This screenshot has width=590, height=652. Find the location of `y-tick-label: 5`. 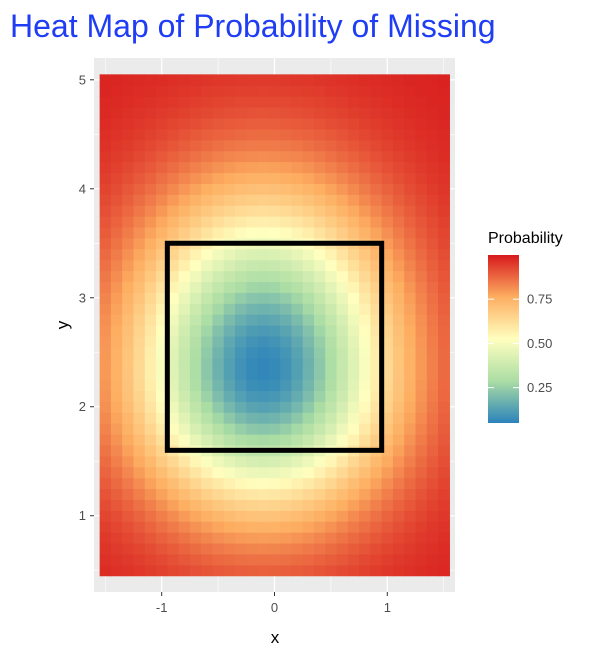

y-tick-label: 5 is located at coordinates (82, 79).